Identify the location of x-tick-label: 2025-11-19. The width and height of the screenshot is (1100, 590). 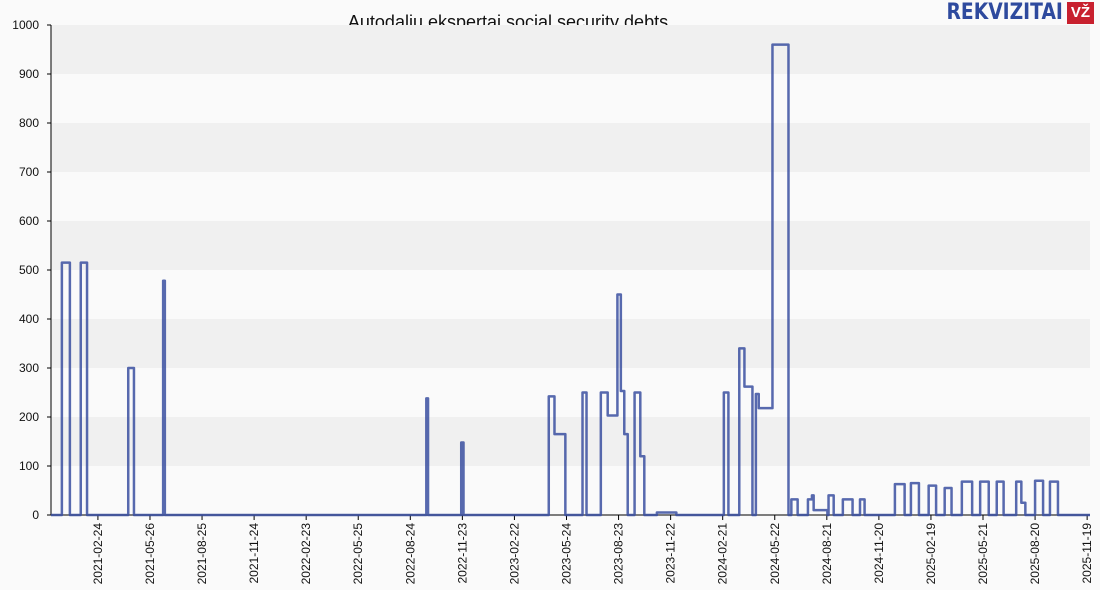
(1087, 553).